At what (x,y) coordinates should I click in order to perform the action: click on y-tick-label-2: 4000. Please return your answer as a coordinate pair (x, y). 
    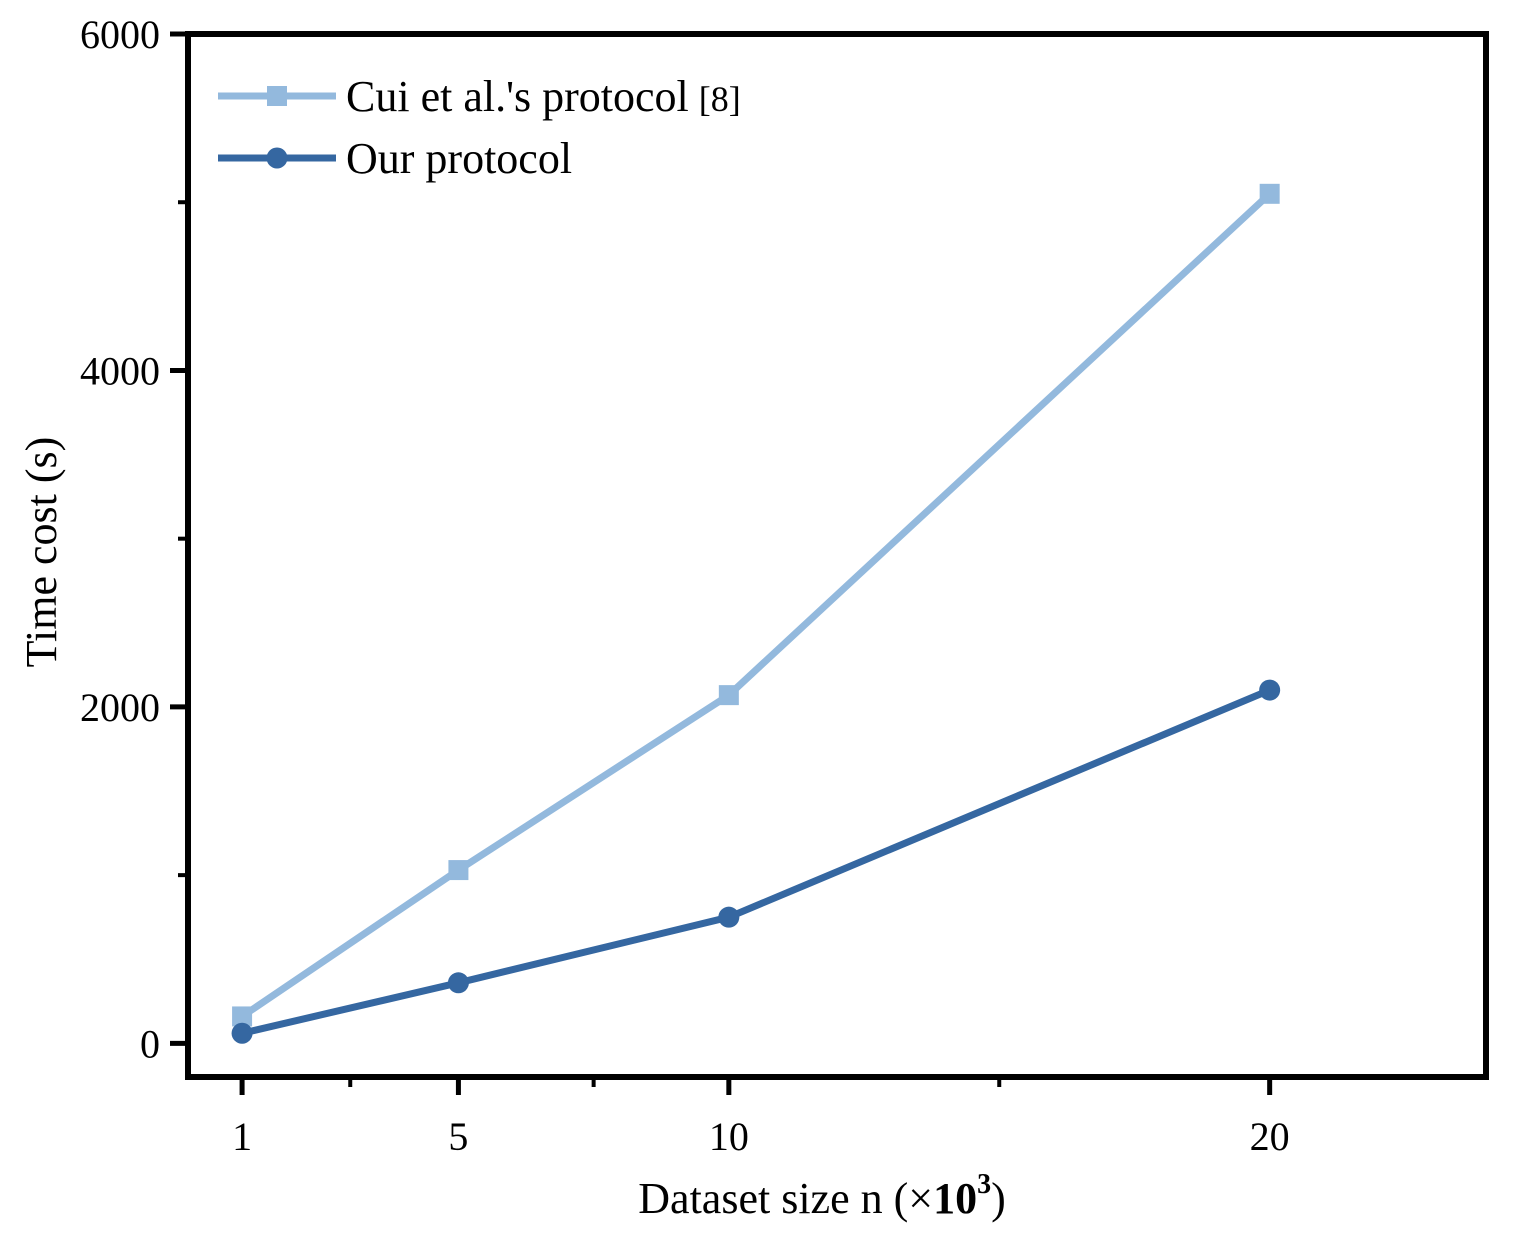
    Looking at the image, I should click on (120, 370).